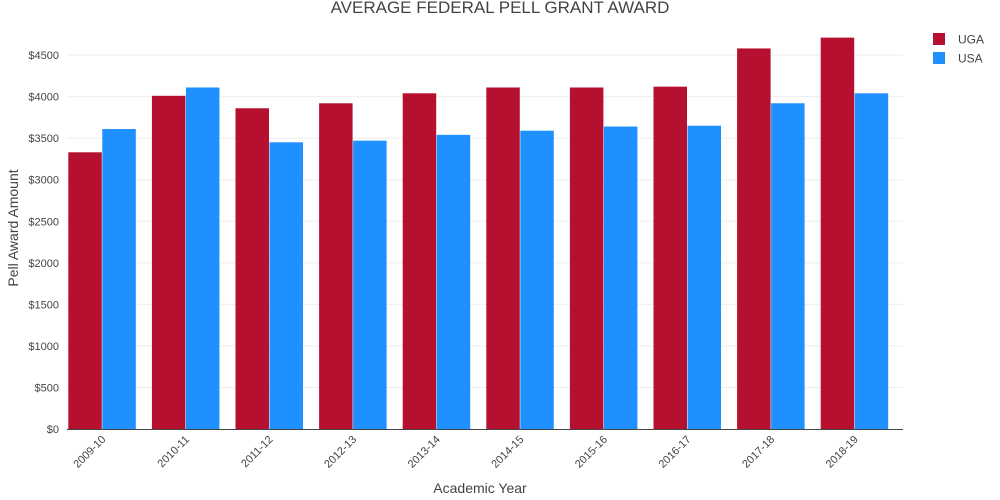  I want to click on x-tick-label: 2016-17, so click(675, 452).